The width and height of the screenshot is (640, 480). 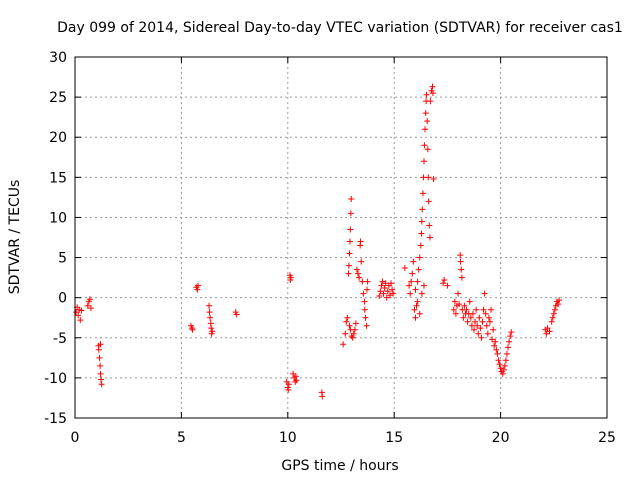 What do you see at coordinates (62, 299) in the screenshot?
I see `y-tick-label: 0` at bounding box center [62, 299].